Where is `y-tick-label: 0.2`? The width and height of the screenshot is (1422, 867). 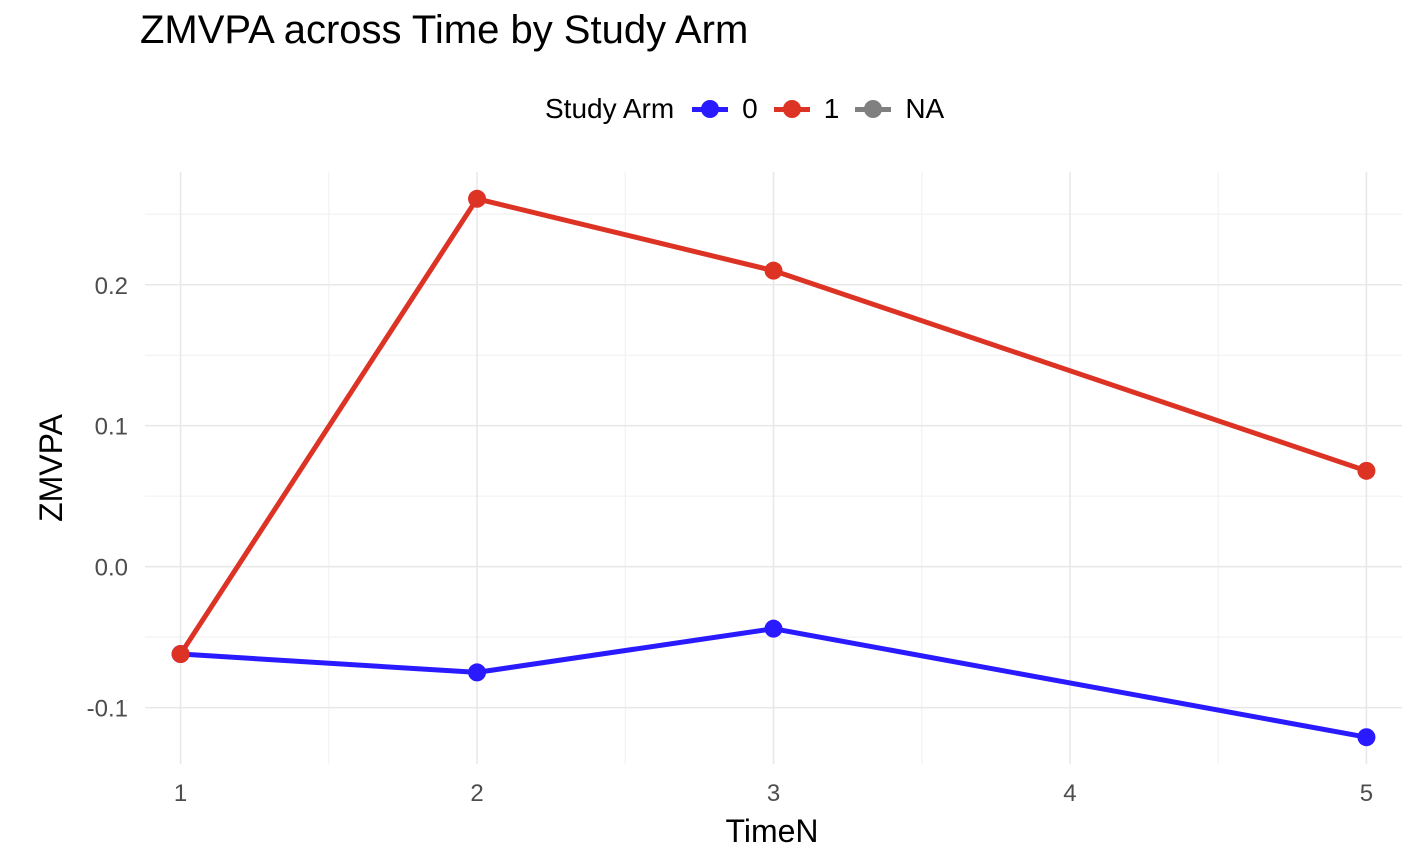
y-tick-label: 0.2 is located at coordinates (111, 286).